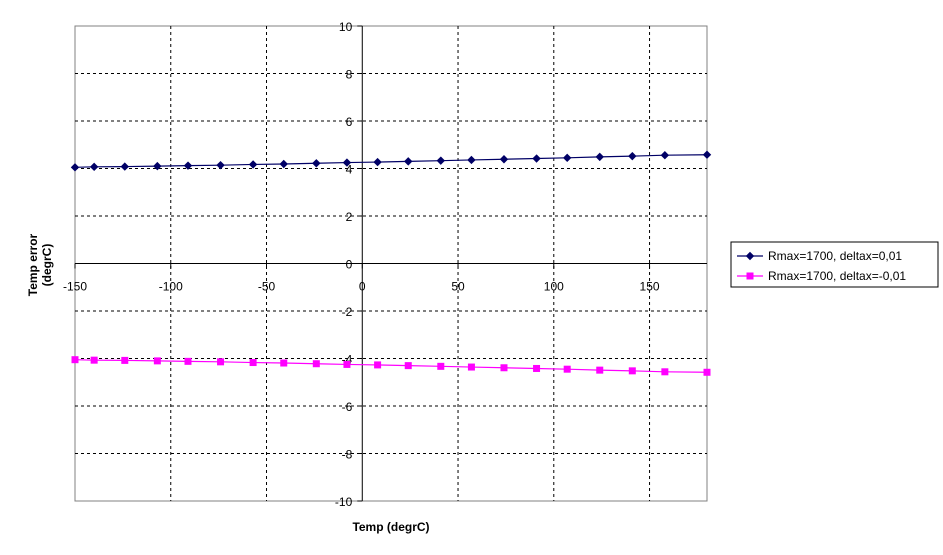 The height and width of the screenshot is (555, 943). What do you see at coordinates (837, 276) in the screenshot?
I see `legend-label: Rmax=1700, deltax=-0,01` at bounding box center [837, 276].